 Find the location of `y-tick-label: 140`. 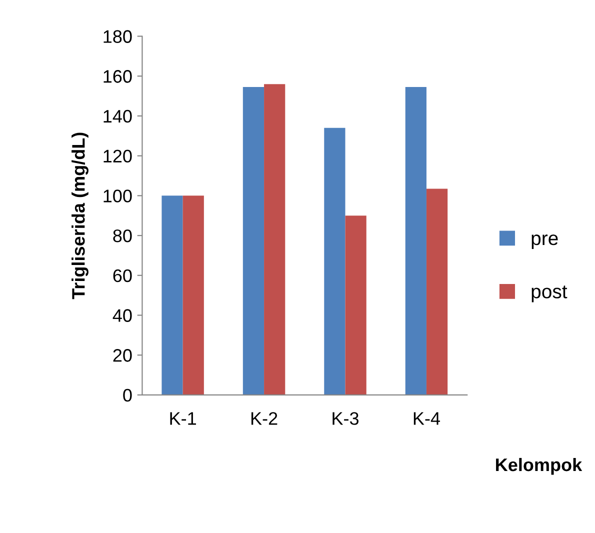

y-tick-label: 140 is located at coordinates (118, 116).